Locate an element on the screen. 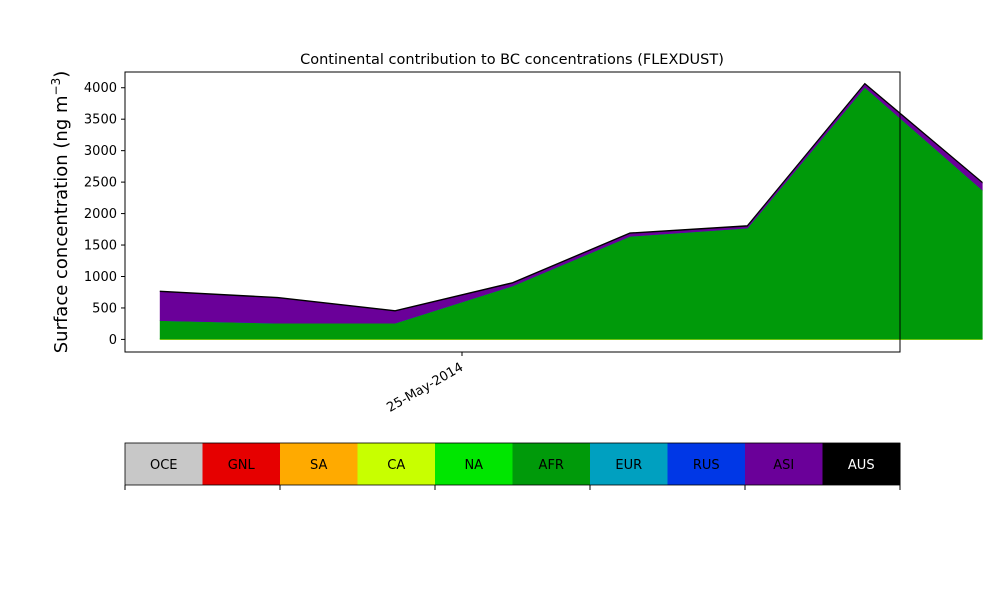  legend-label-asi: ASI is located at coordinates (783, 465).